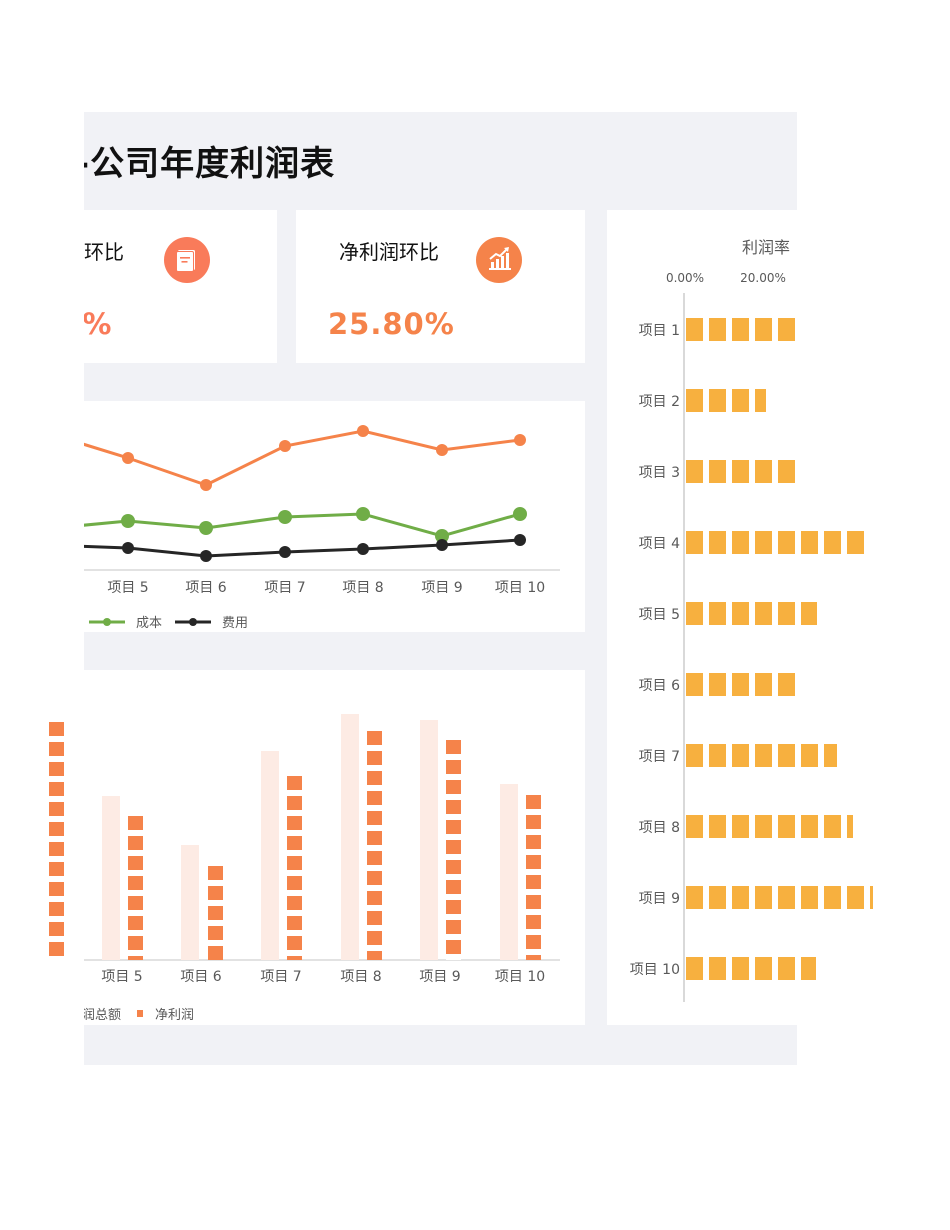  I want to click on y-tick-label: 项目 10, so click(654, 970).